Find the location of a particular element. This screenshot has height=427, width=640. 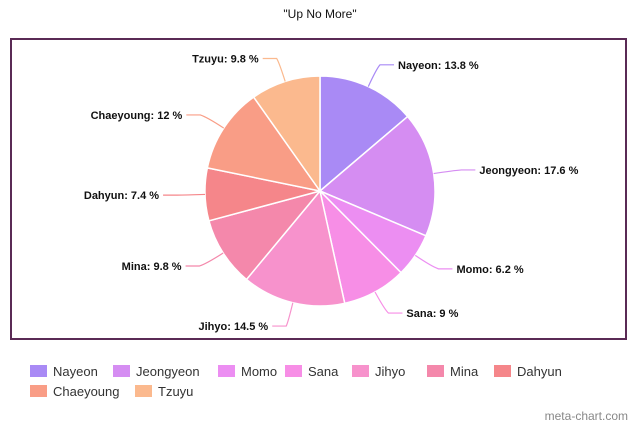

pie-slice-tzuyu is located at coordinates (286, 134).